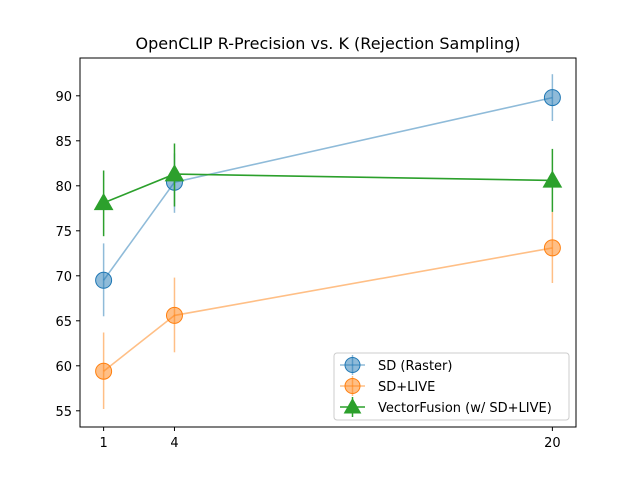 This screenshot has height=485, width=640. Describe the element at coordinates (415, 366) in the screenshot. I see `legend-label: SD (Raster)` at that location.